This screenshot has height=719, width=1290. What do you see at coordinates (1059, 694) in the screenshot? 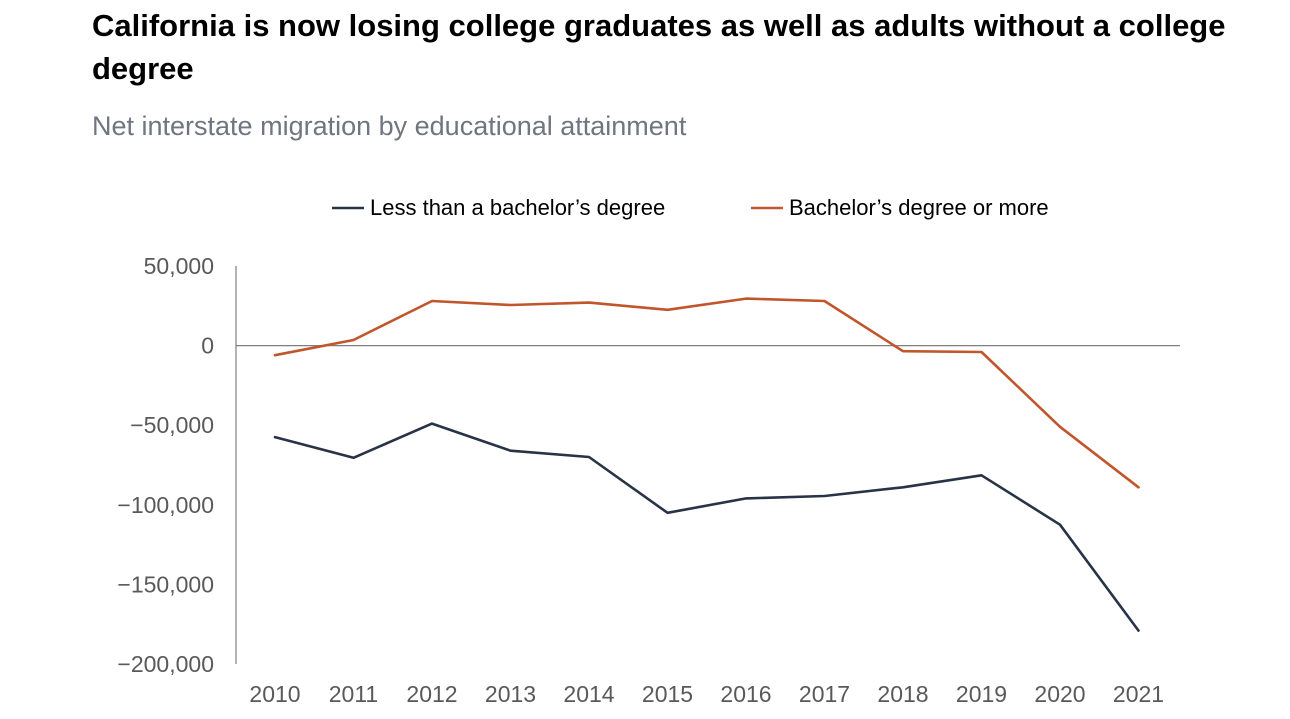
I see `x-tick-label: 2020` at bounding box center [1059, 694].